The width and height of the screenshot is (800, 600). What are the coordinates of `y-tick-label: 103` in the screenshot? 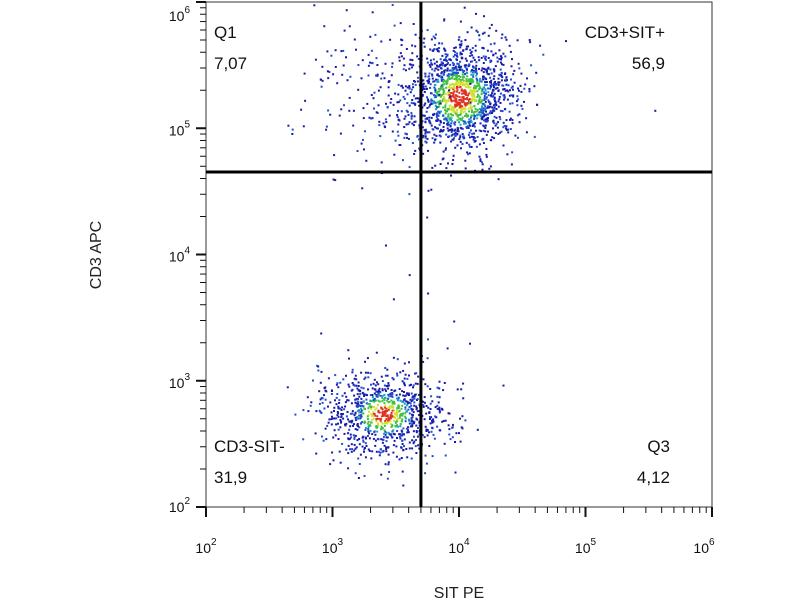 It's located at (180, 381).